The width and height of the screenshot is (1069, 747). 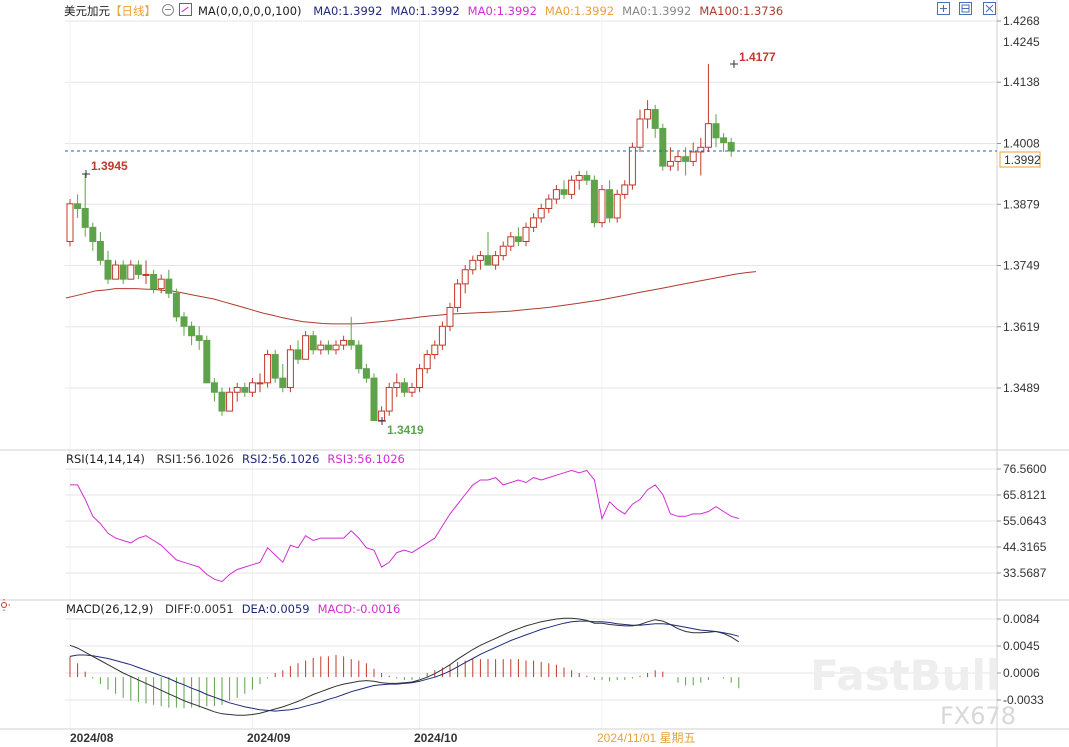 I want to click on high-label: 1.4177, so click(x=757, y=57).